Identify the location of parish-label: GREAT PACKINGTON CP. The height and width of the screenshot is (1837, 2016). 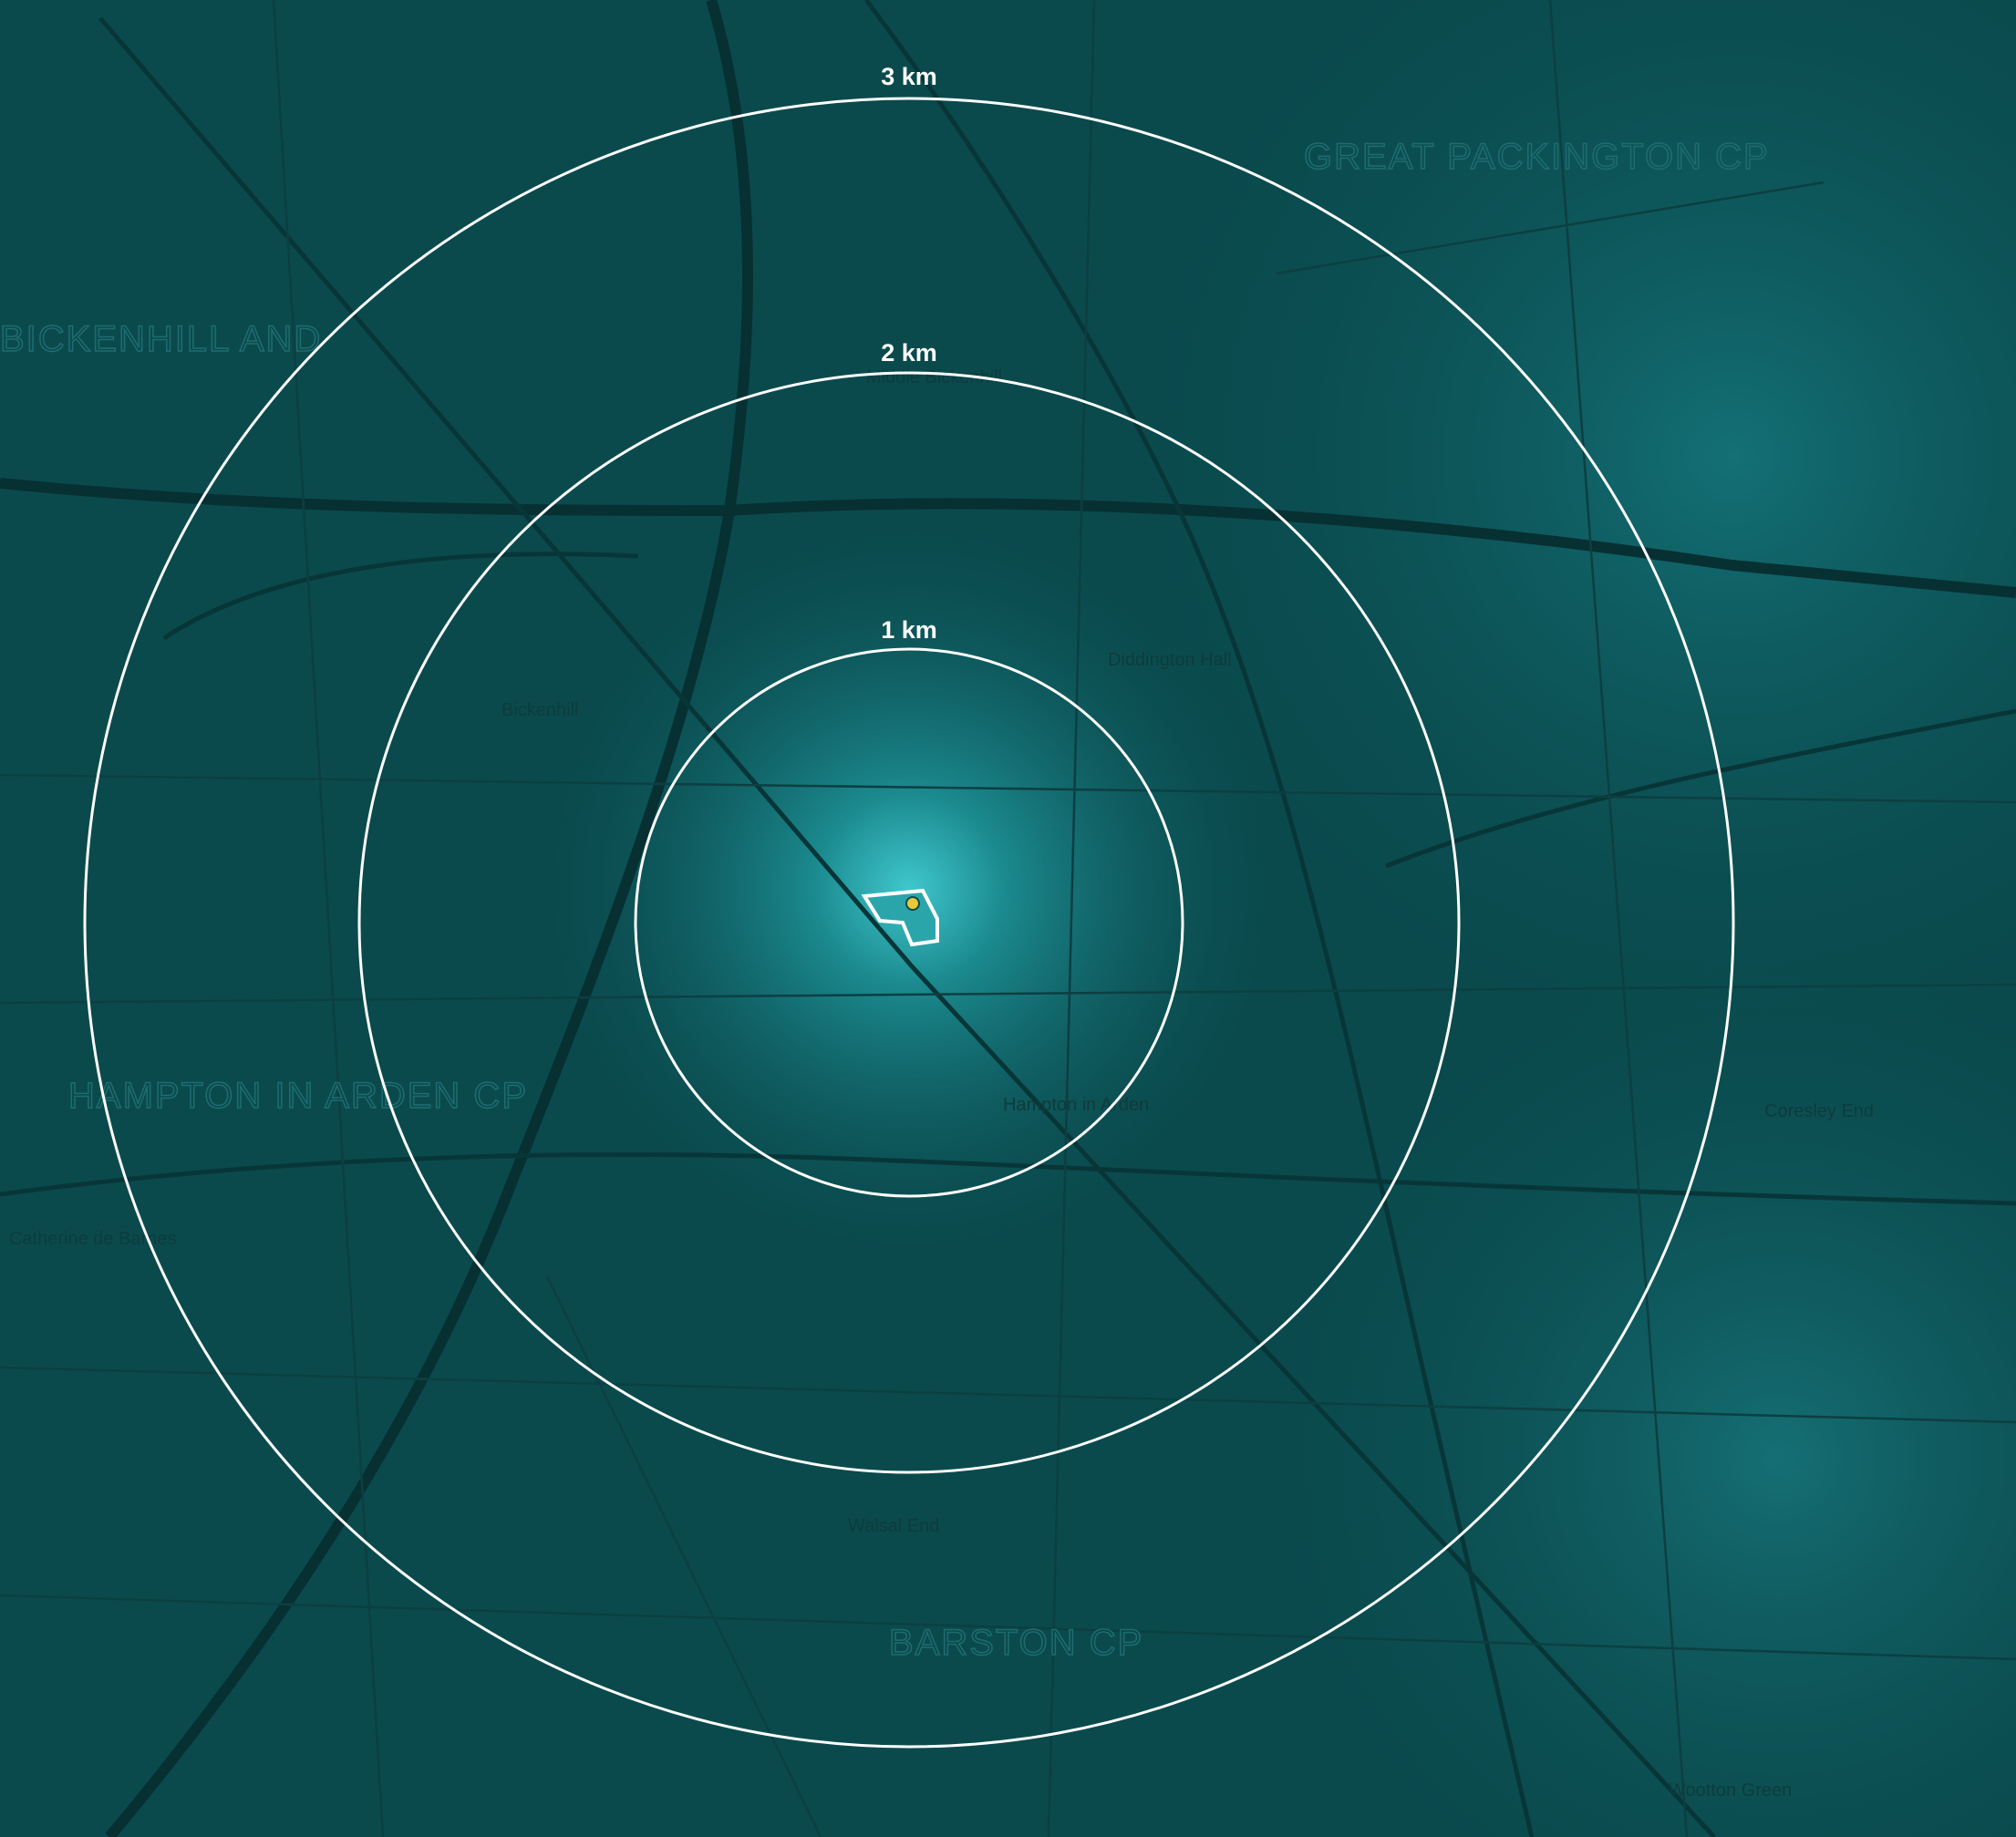
(1537, 157).